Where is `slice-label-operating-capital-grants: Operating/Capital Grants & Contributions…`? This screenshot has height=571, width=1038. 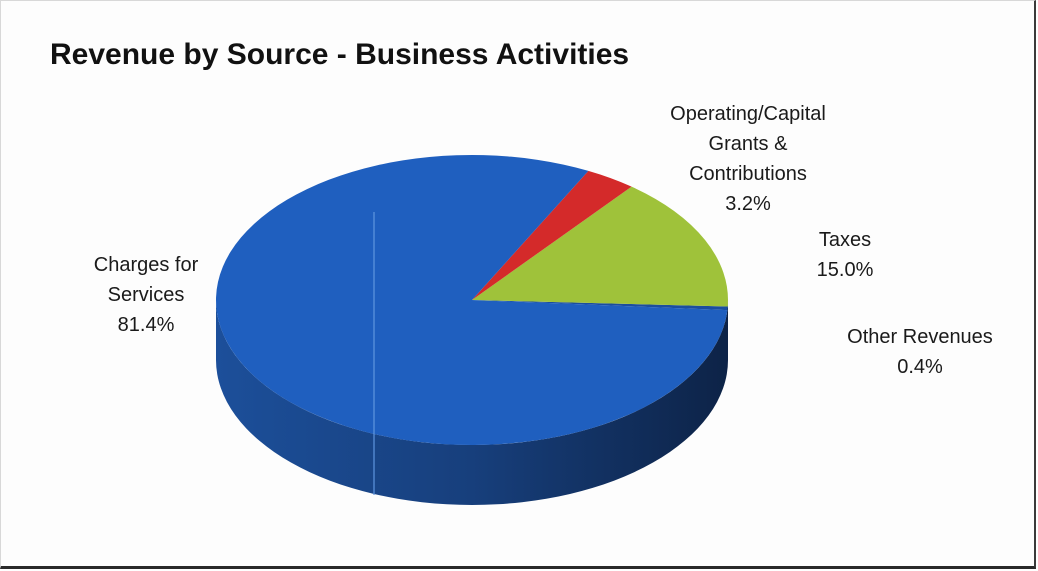 slice-label-operating-capital-grants: Operating/Capital Grants & Contributions… is located at coordinates (748, 159).